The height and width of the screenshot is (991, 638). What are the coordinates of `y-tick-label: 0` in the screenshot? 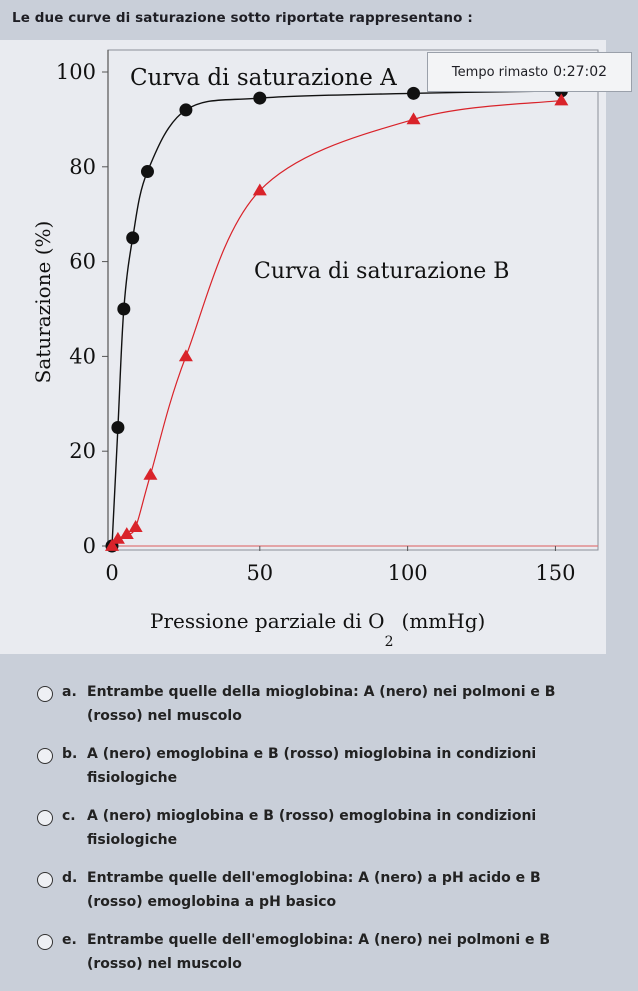 It's located at (89, 546).